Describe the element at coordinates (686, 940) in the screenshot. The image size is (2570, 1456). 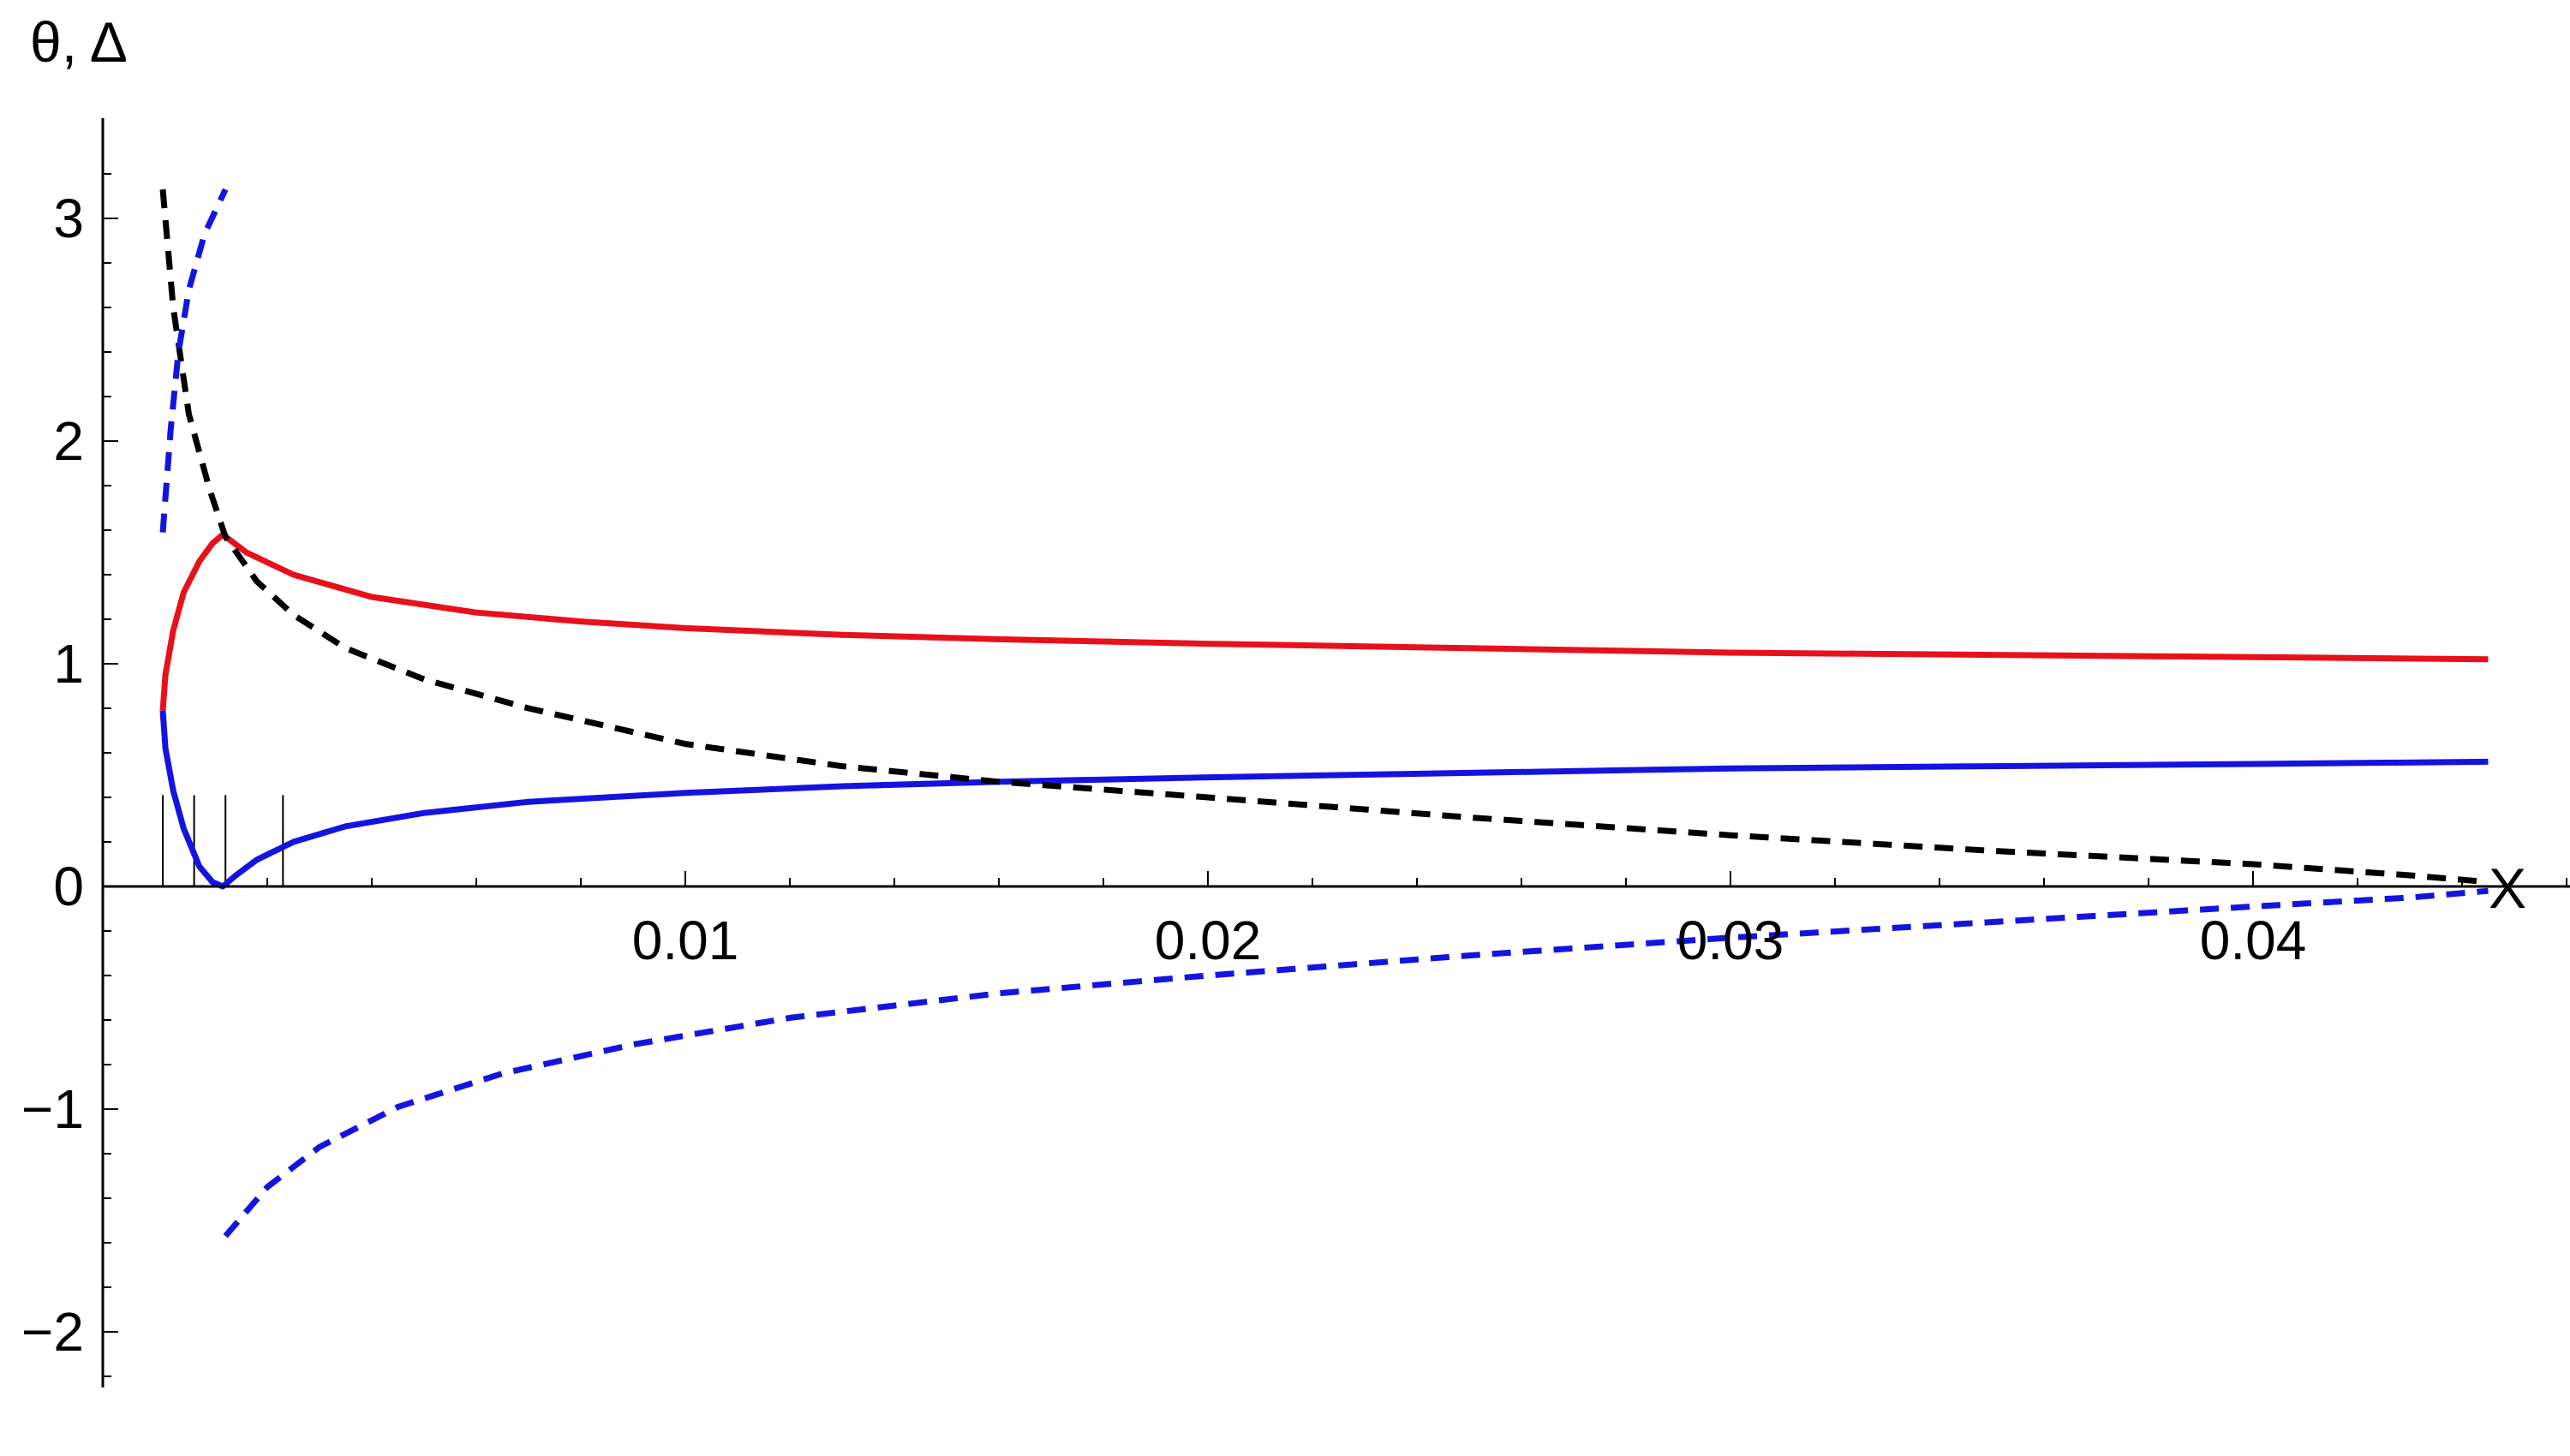
I see `x-tick-label: 0.01` at that location.